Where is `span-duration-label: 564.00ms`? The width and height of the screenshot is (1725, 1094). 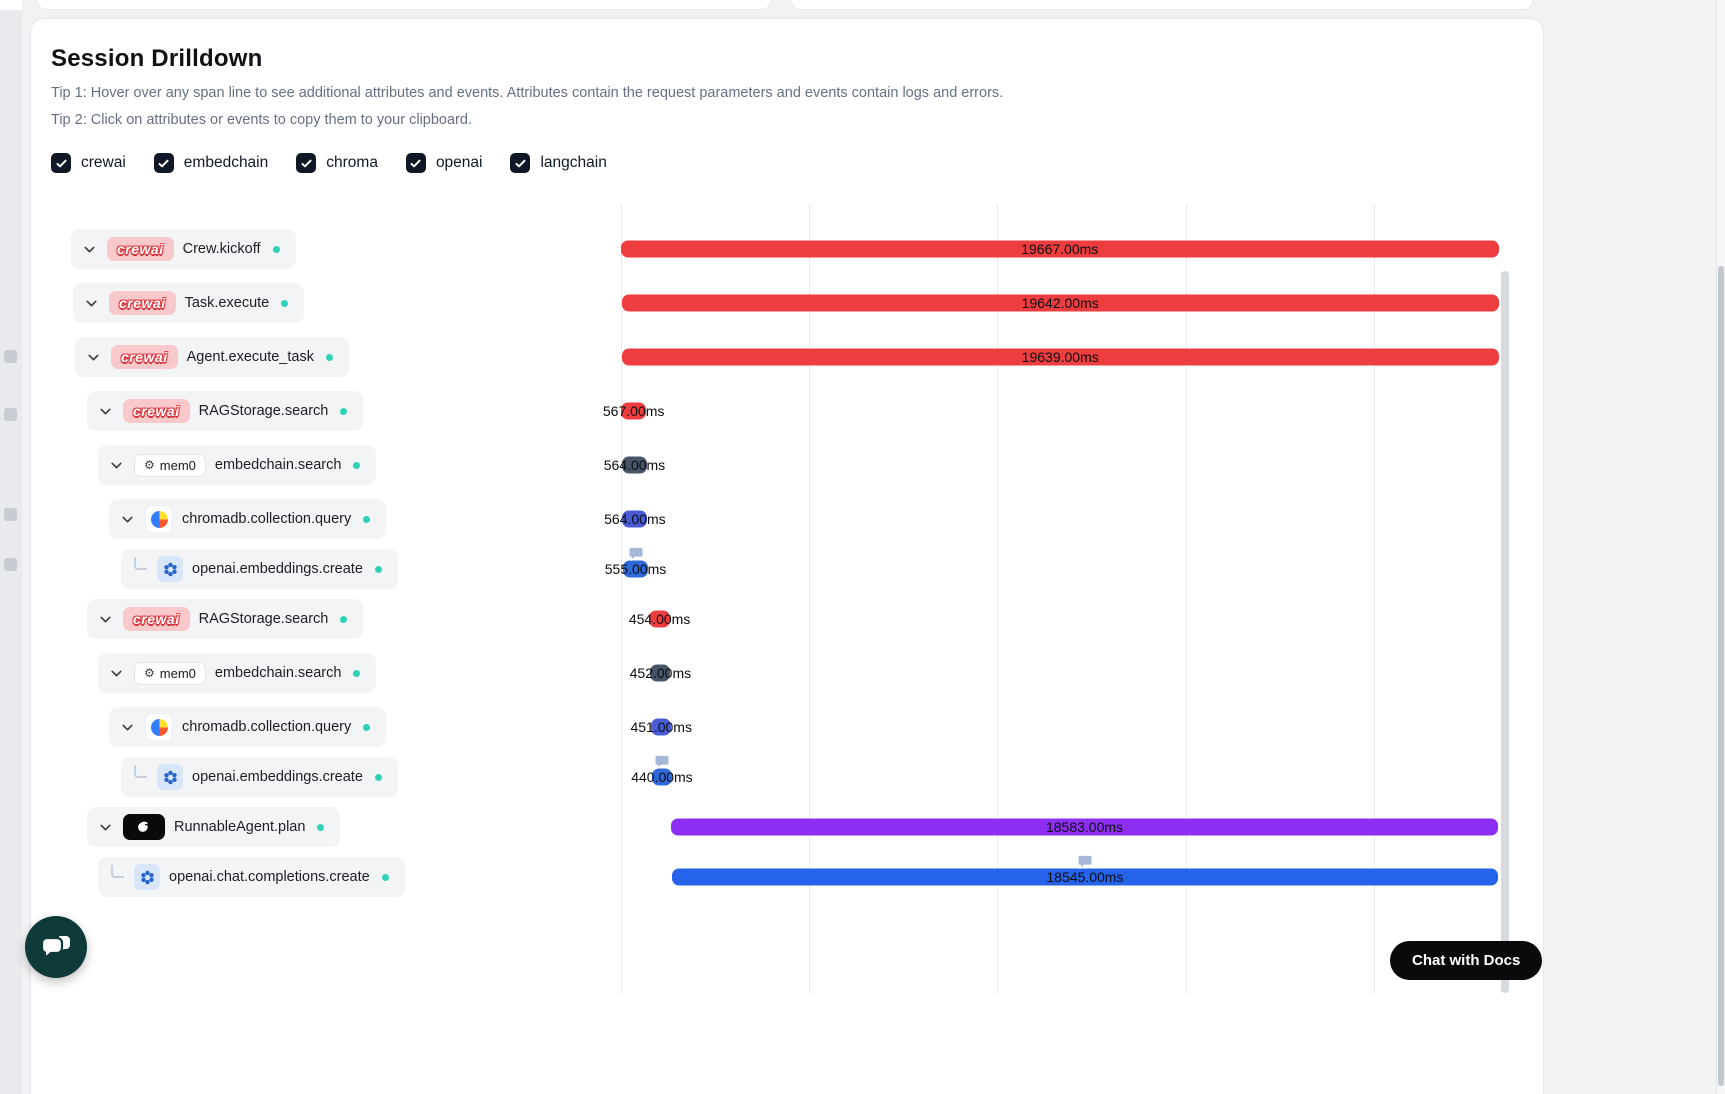
span-duration-label: 564.00ms is located at coordinates (634, 465).